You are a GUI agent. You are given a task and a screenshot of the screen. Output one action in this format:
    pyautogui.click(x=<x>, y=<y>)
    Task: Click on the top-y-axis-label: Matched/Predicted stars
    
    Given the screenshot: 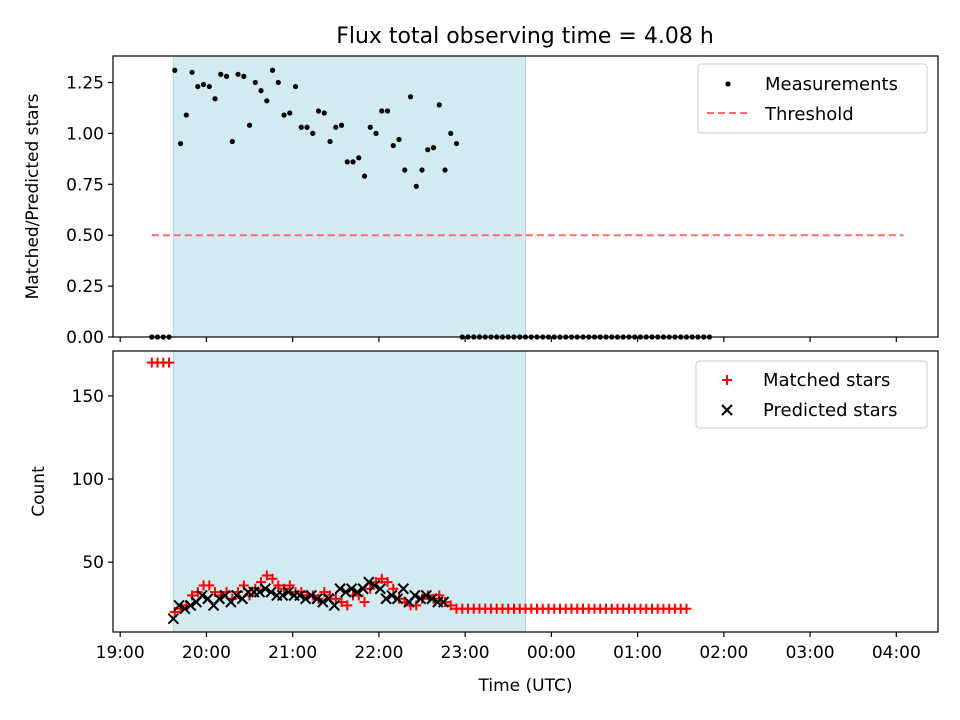 What is the action you would take?
    pyautogui.click(x=33, y=196)
    